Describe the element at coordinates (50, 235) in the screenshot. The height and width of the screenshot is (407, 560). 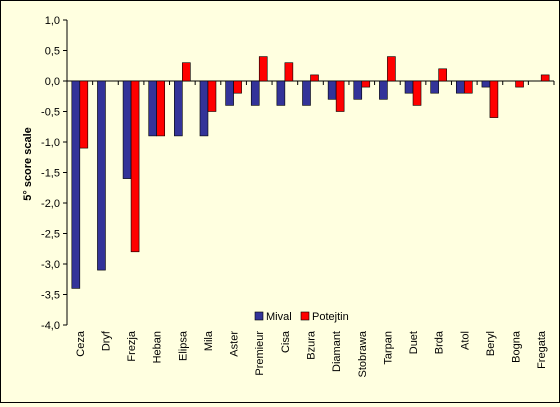
I see `y-tick-label: -2,5` at that location.